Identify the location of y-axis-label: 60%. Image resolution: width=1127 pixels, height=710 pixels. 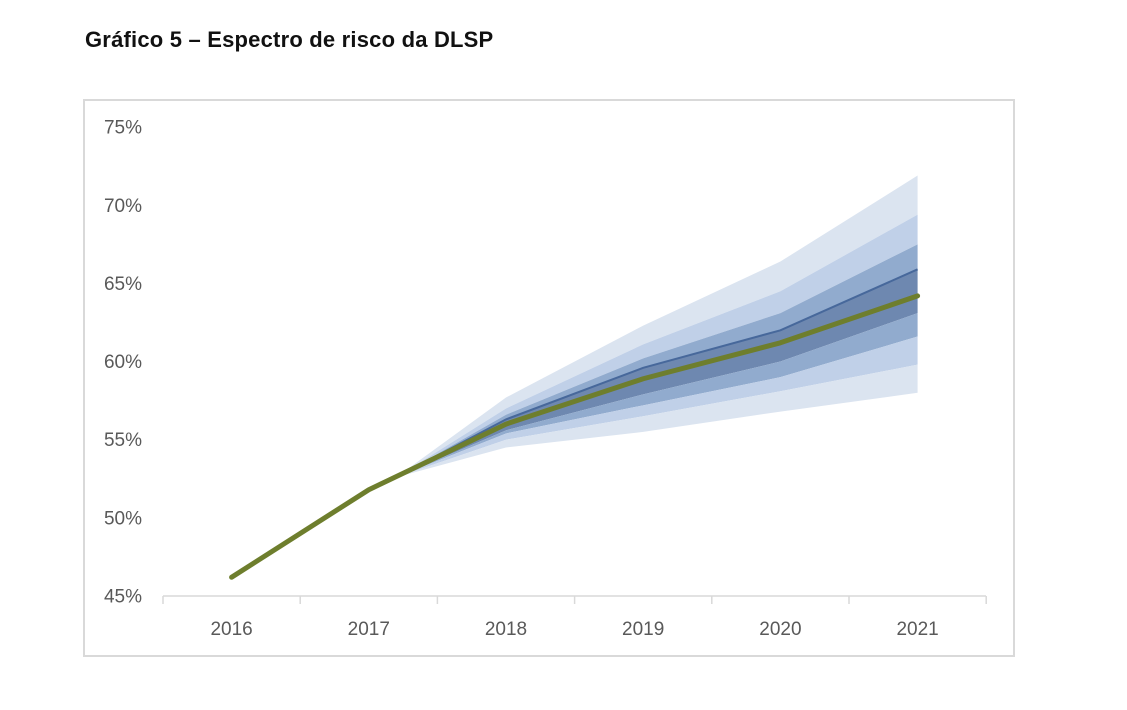
(123, 362).